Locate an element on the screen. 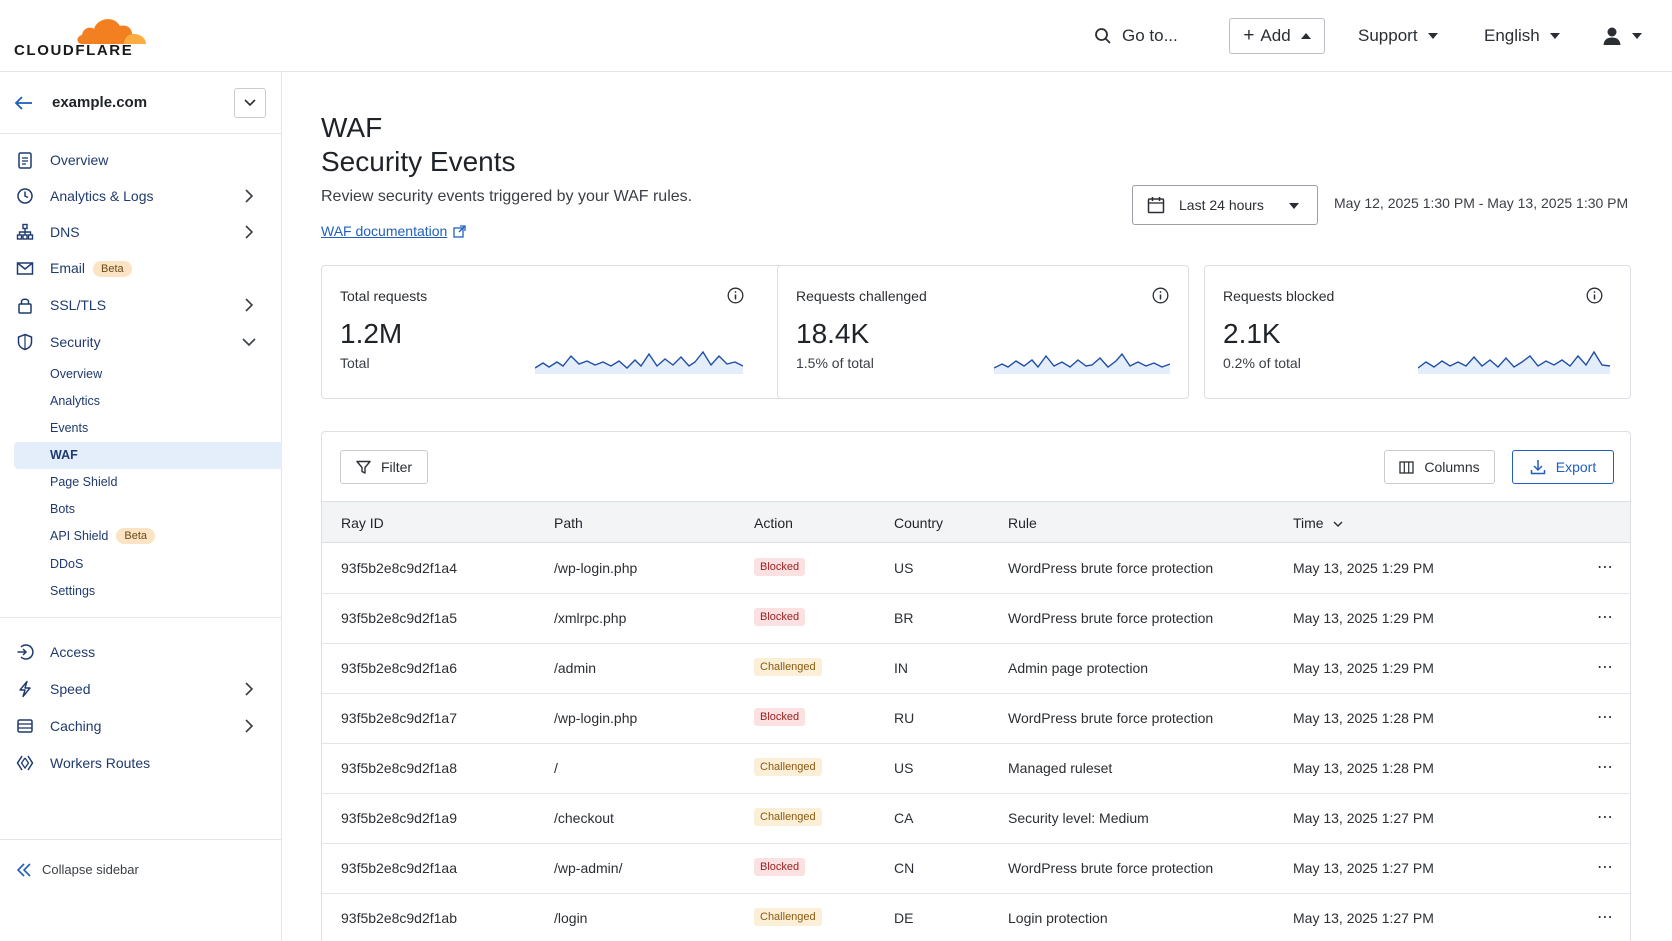  sidebar-subitem-page-shield: Page Shield is located at coordinates (84, 482).